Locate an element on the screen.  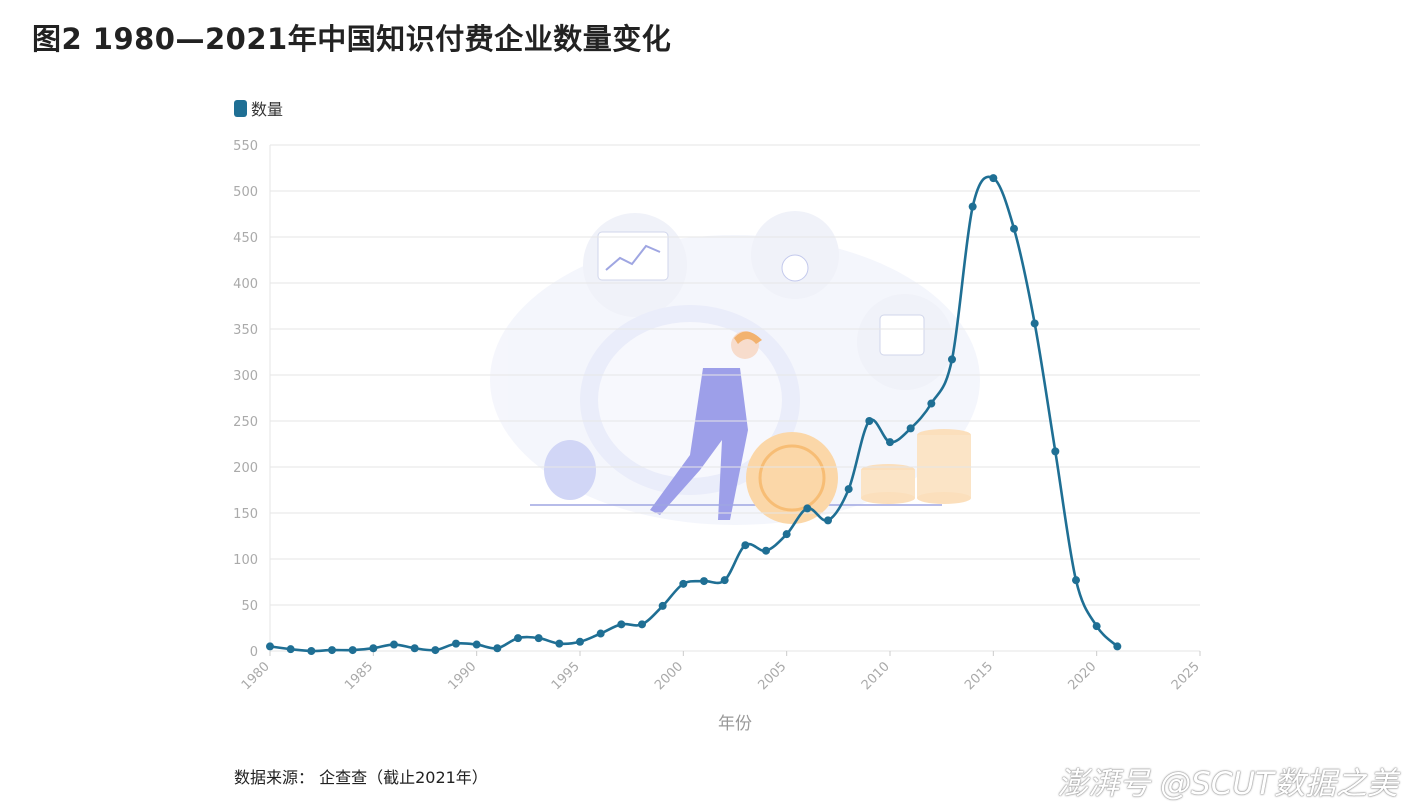
x-tick-label: 2010 is located at coordinates (876, 676).